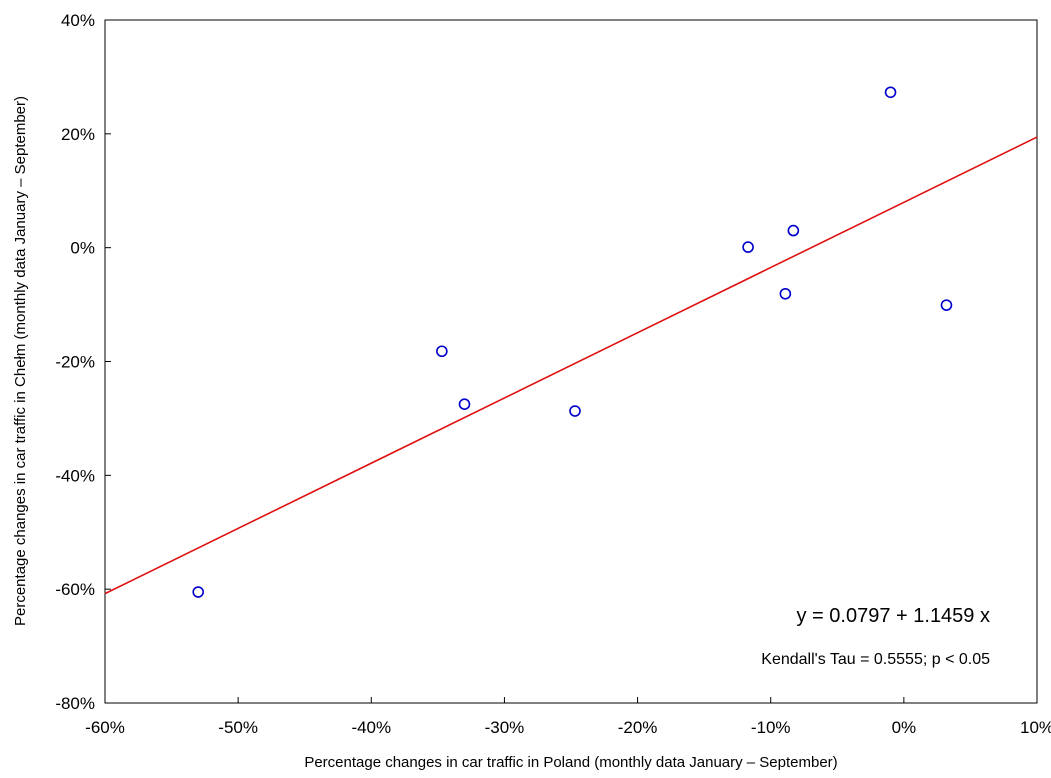 This screenshot has height=778, width=1051. Describe the element at coordinates (1035, 727) in the screenshot. I see `x-tick-label: 10%` at that location.